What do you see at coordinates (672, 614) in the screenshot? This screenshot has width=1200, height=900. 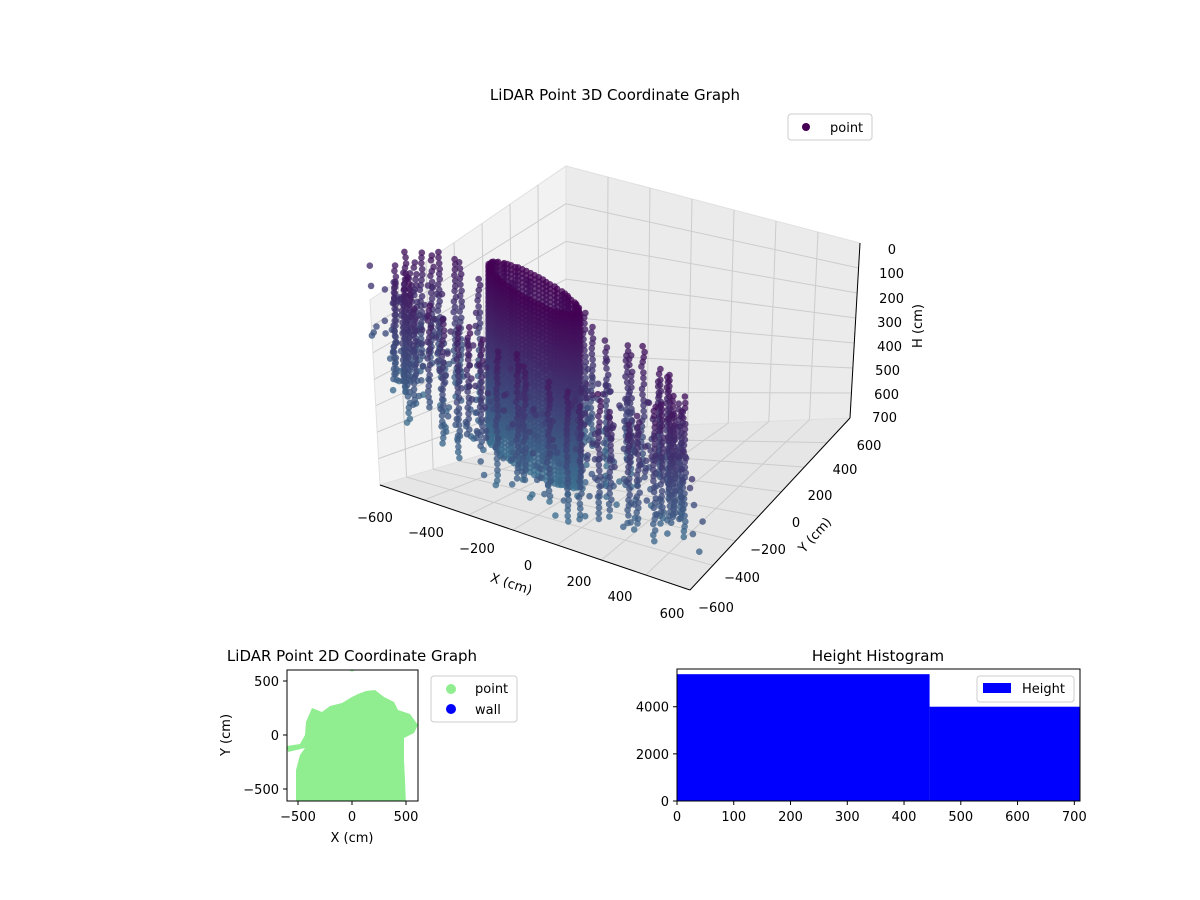 I see `x-tick-label: 600` at bounding box center [672, 614].